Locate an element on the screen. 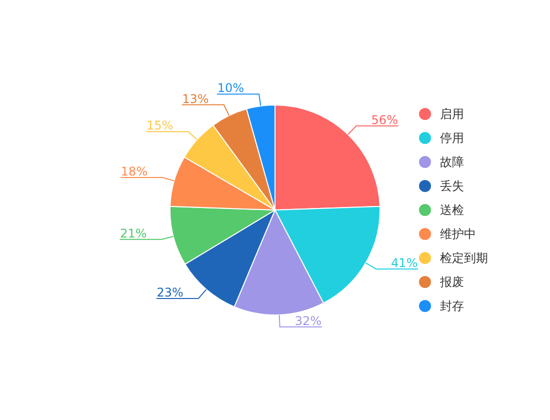 The height and width of the screenshot is (420, 550). data-label: 56% is located at coordinates (384, 119).